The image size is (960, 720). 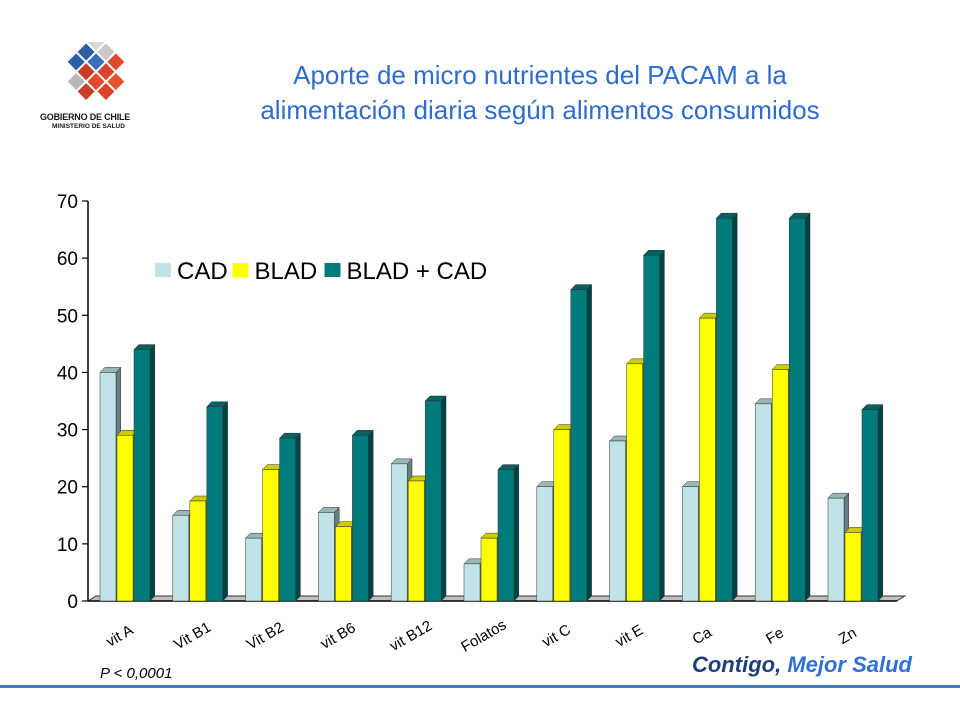 I want to click on logo-text-government: GOBIERNO DE CHILE, so click(x=85, y=117).